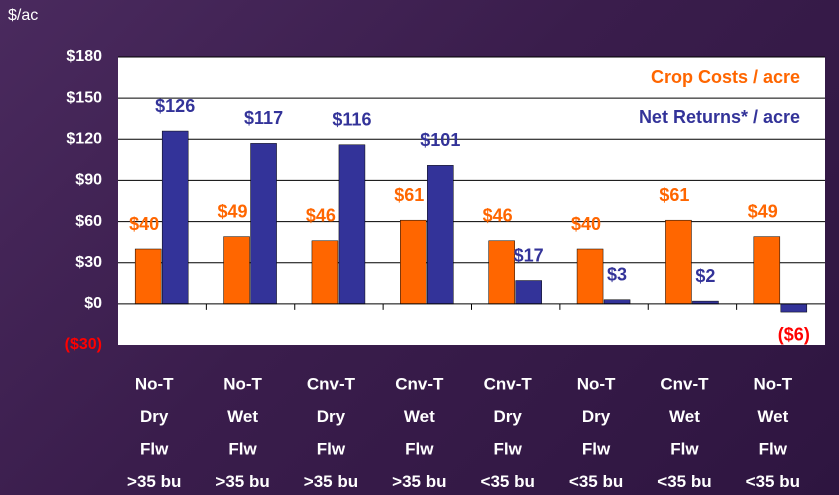  Describe the element at coordinates (617, 274) in the screenshot. I see `data-label: $3` at that location.